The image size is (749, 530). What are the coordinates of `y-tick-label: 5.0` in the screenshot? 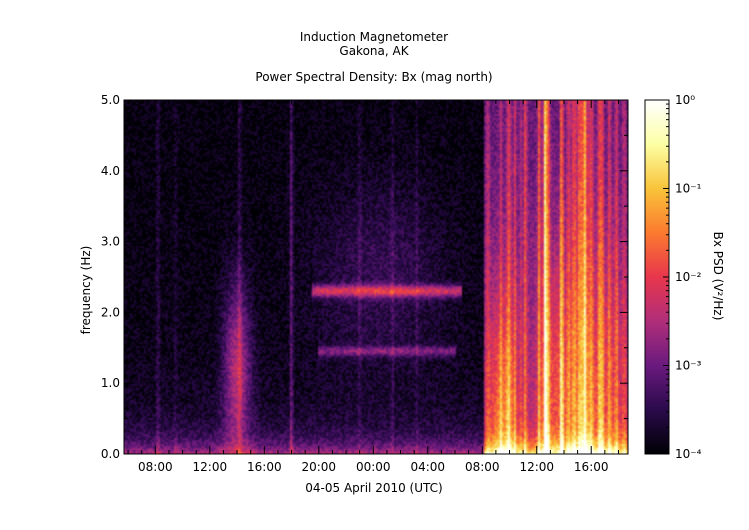 It's located at (110, 100).